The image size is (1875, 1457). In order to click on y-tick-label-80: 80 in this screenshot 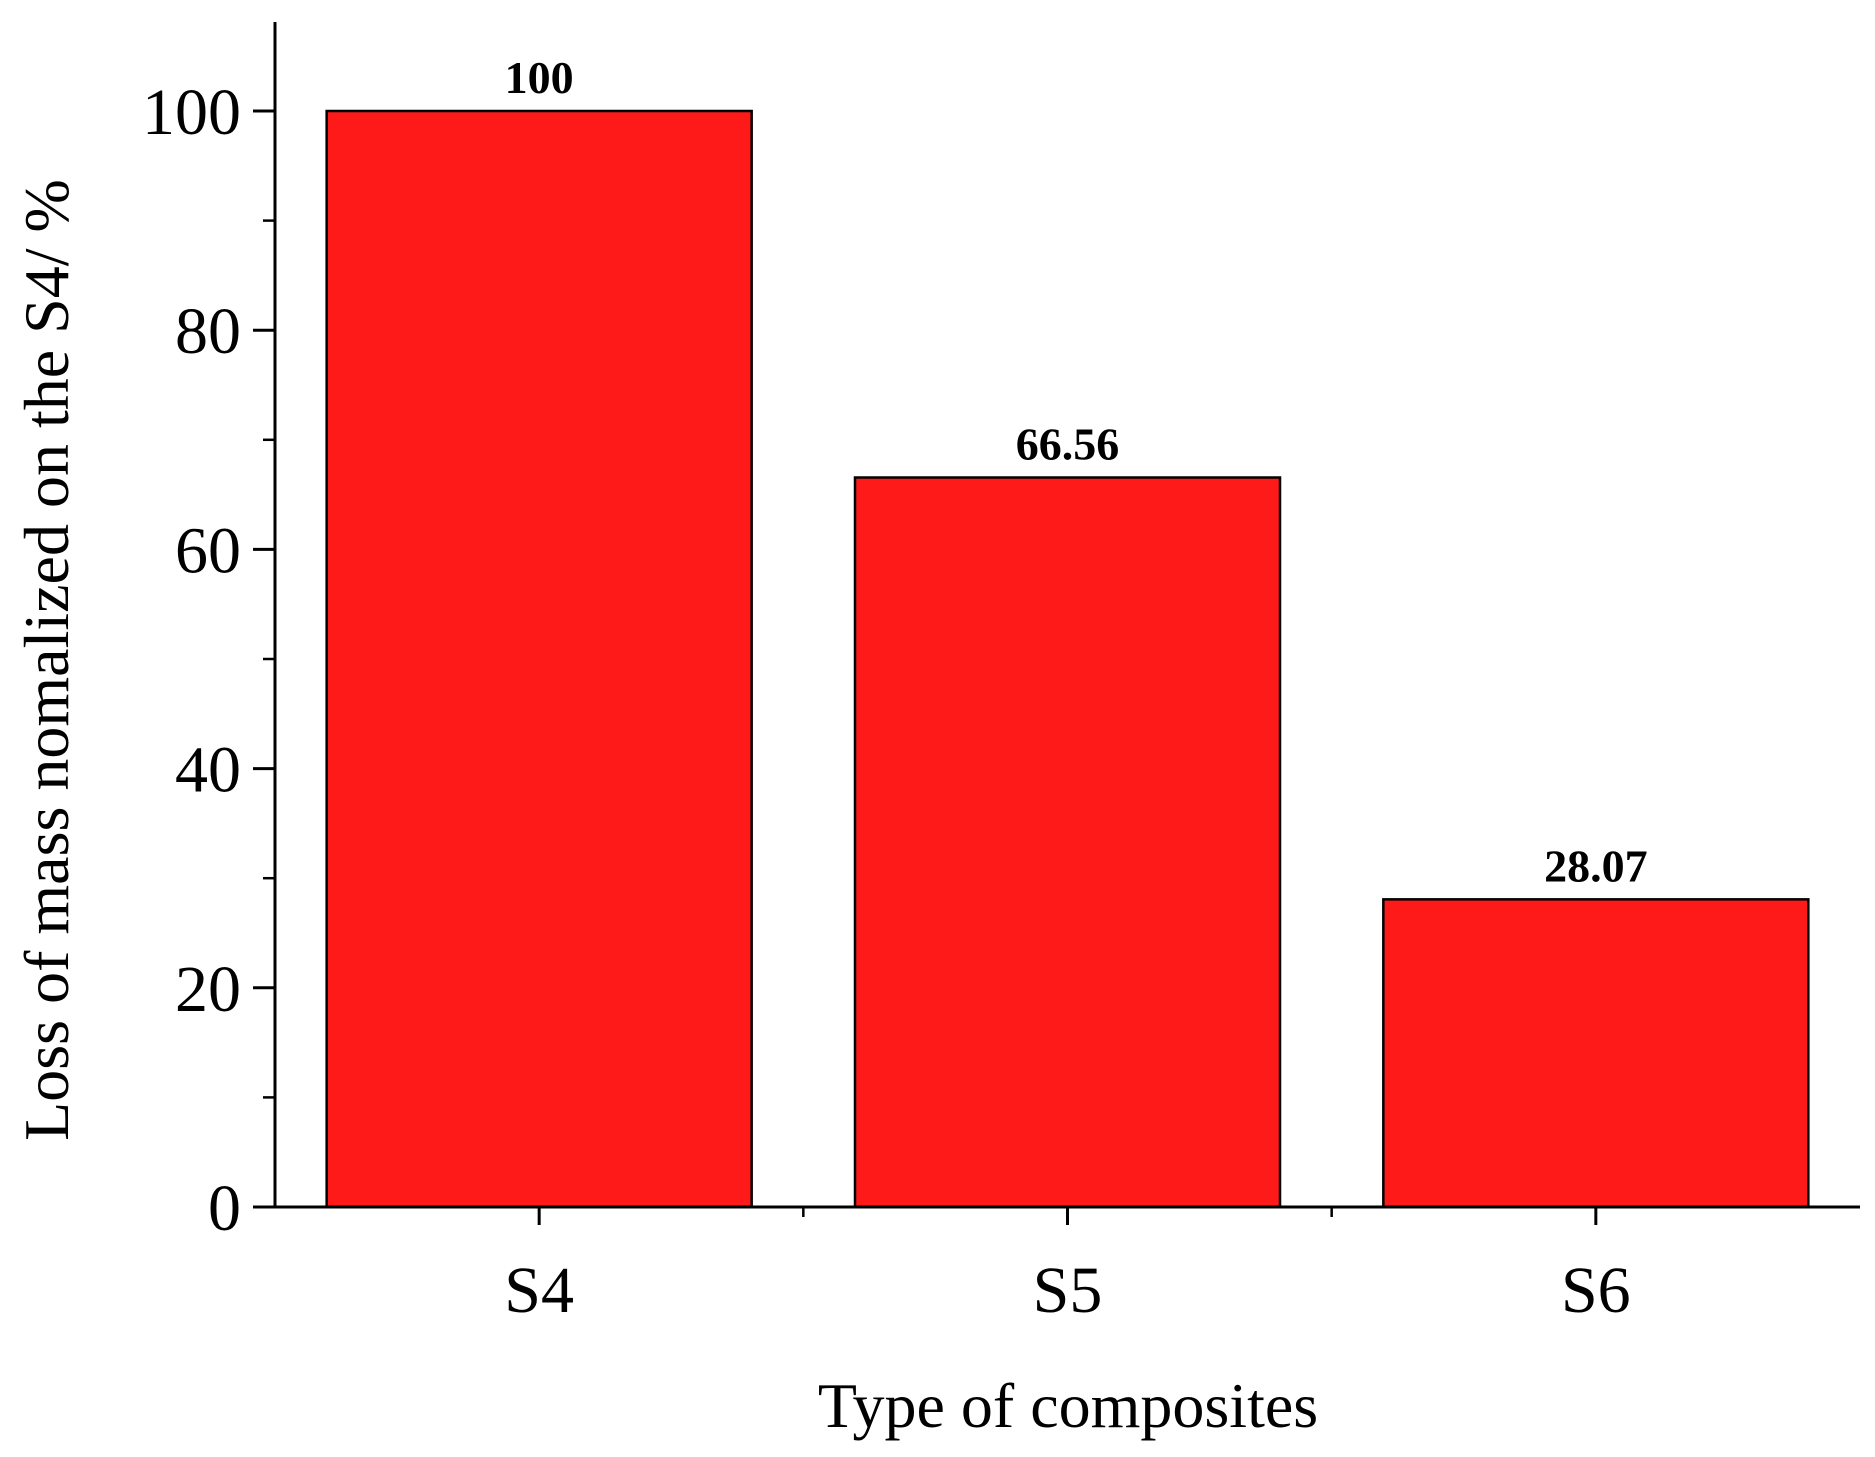, I will do `click(208, 331)`.